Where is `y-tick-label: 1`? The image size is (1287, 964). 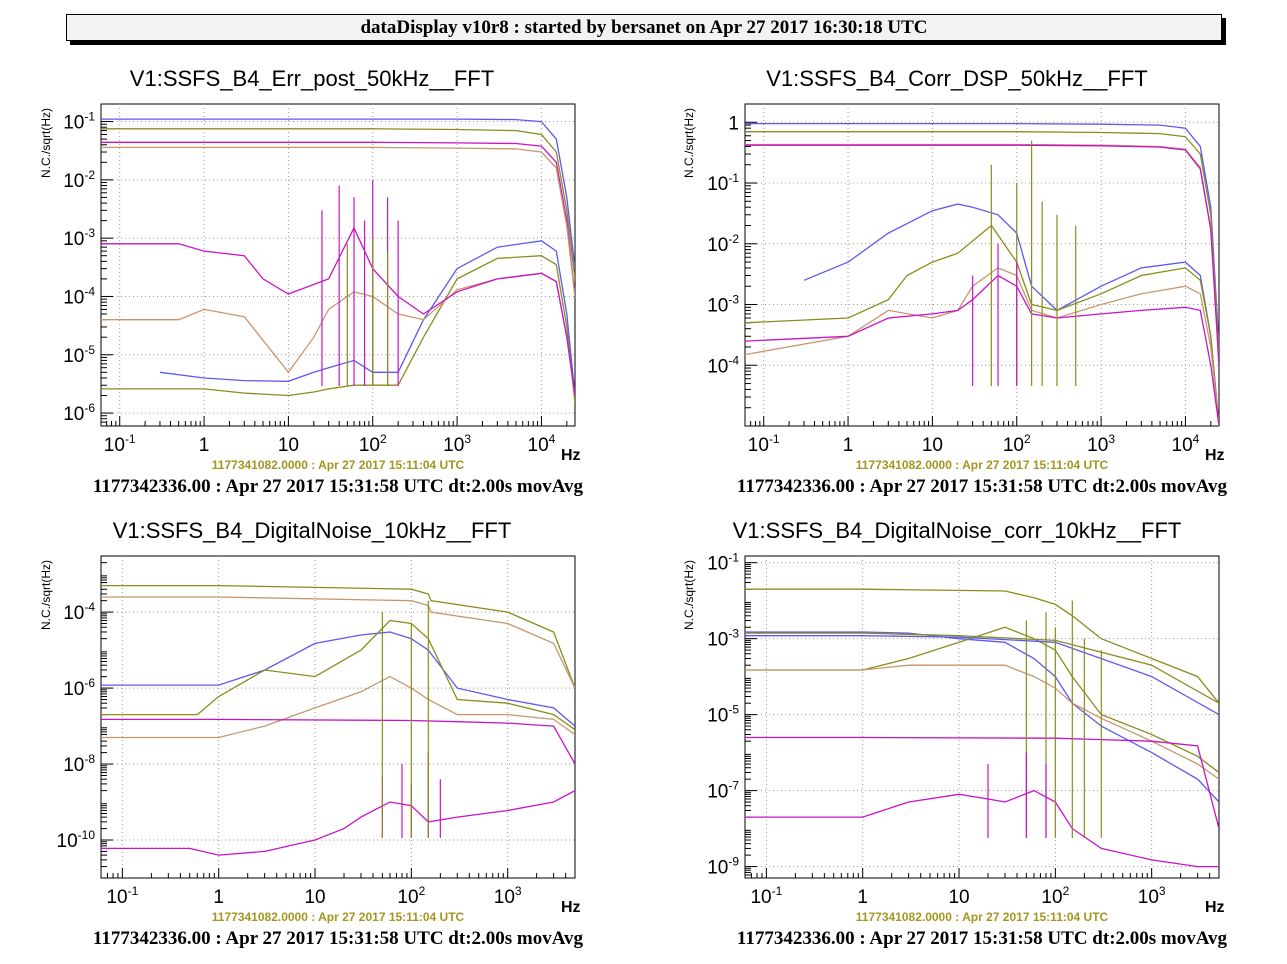 y-tick-label: 1 is located at coordinates (733, 123).